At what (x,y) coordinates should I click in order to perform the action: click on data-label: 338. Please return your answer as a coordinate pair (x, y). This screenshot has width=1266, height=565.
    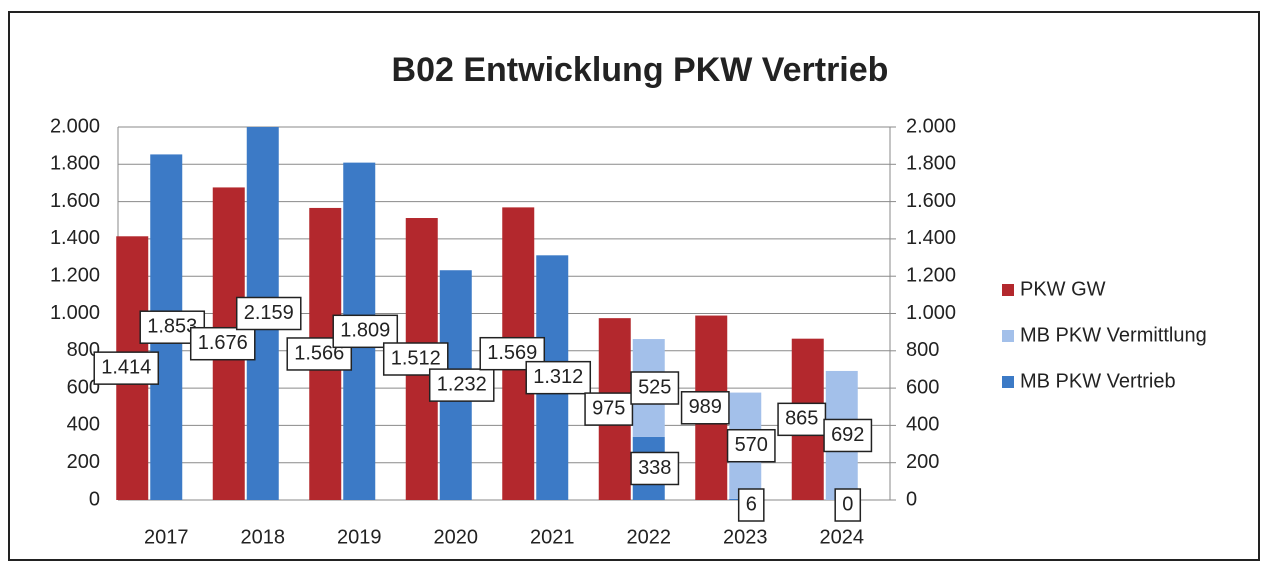
    Looking at the image, I should click on (655, 468).